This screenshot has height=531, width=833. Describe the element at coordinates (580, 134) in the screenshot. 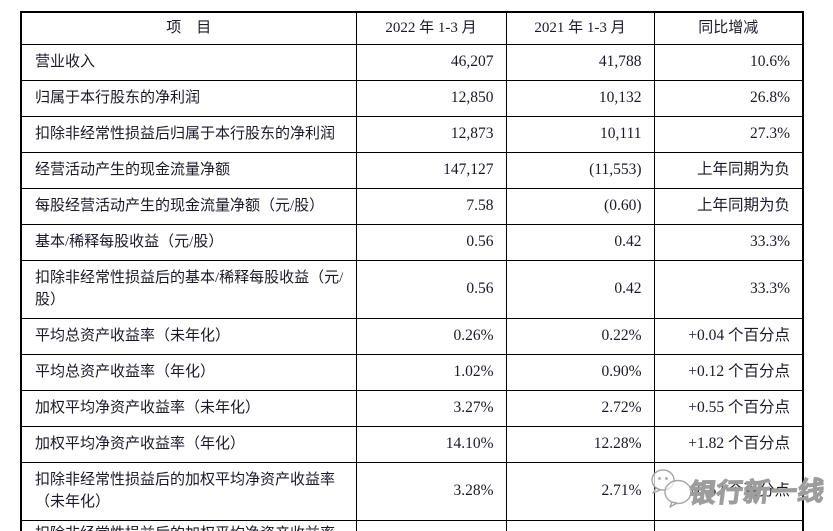

I see `value-2021-cell: 10,111` at that location.